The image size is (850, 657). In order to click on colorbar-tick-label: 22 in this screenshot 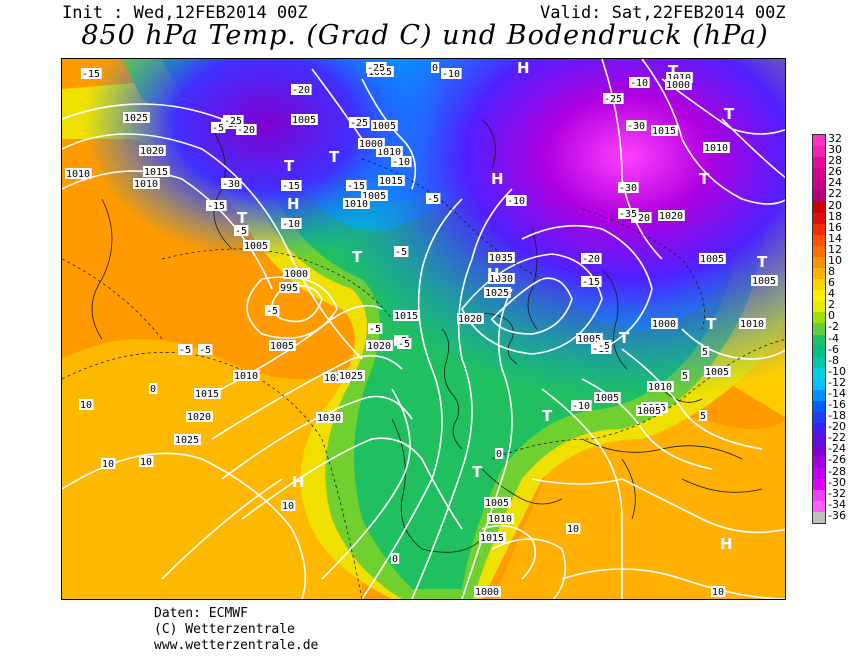, I will do `click(835, 194)`.